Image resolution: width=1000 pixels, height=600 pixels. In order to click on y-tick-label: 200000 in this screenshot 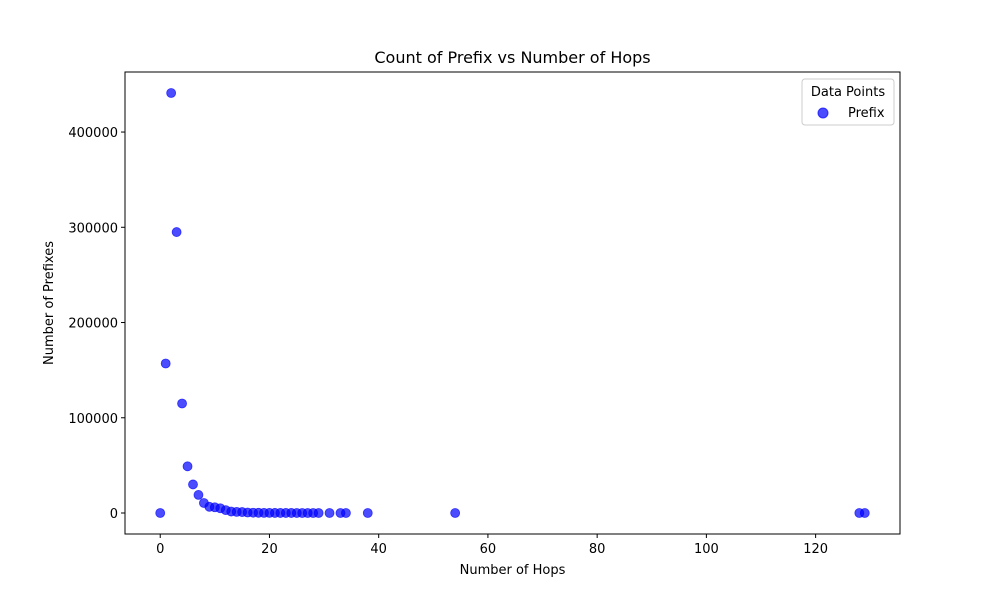, I will do `click(93, 324)`.